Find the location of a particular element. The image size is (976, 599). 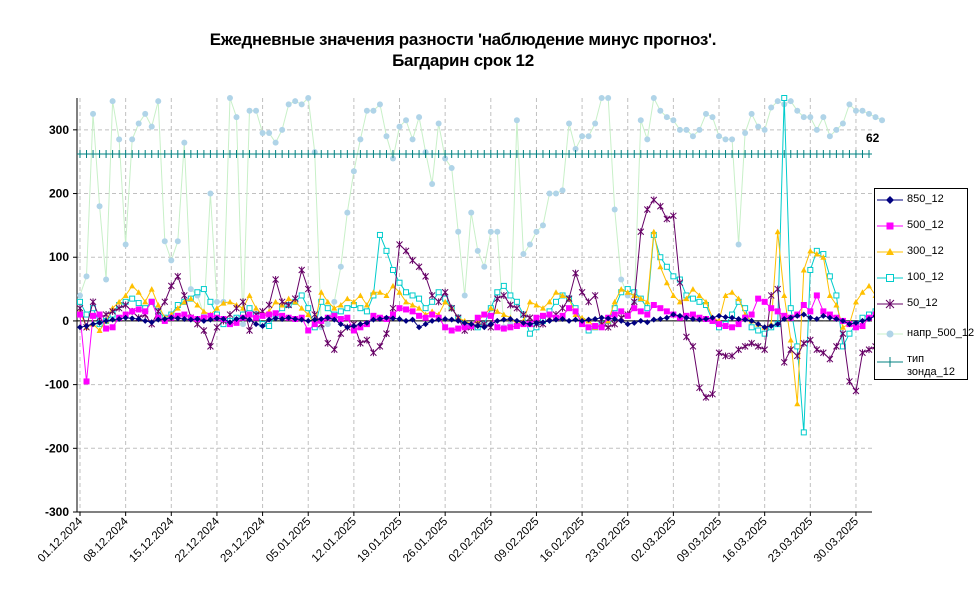

legend-label: 500_12 is located at coordinates (925, 225).